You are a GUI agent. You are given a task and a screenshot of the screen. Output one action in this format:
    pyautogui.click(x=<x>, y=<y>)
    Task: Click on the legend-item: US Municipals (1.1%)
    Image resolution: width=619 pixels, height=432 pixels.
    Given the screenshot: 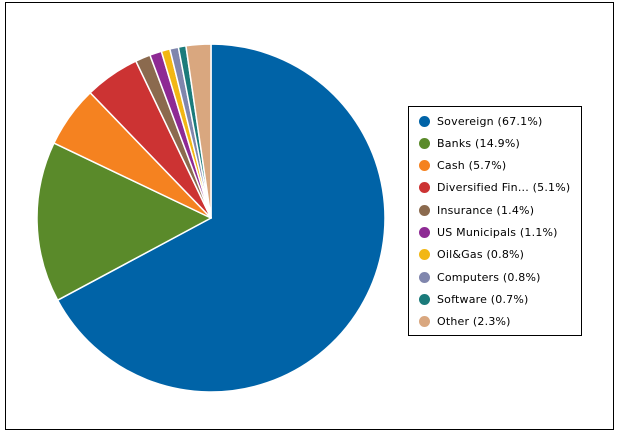 What is the action you would take?
    pyautogui.click(x=488, y=233)
    